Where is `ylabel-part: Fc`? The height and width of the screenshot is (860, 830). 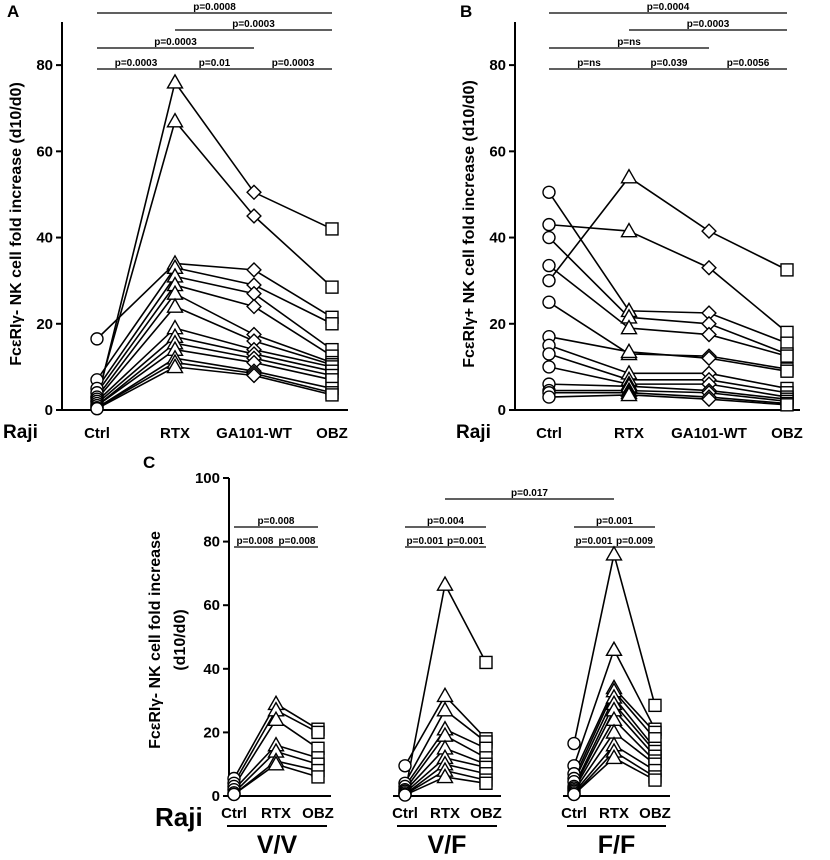 ylabel-part: Fc is located at coordinates (155, 739).